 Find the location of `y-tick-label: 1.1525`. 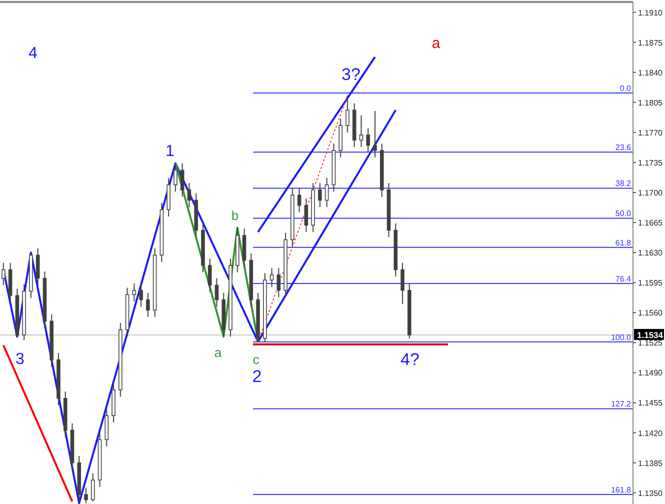

y-tick-label: 1.1525 is located at coordinates (651, 343).